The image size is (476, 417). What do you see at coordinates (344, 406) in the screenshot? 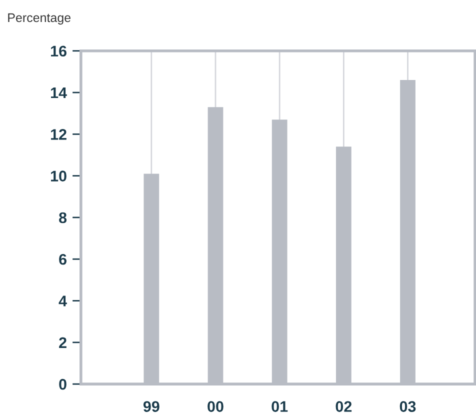
I see `x-tick-label: 02` at bounding box center [344, 406].